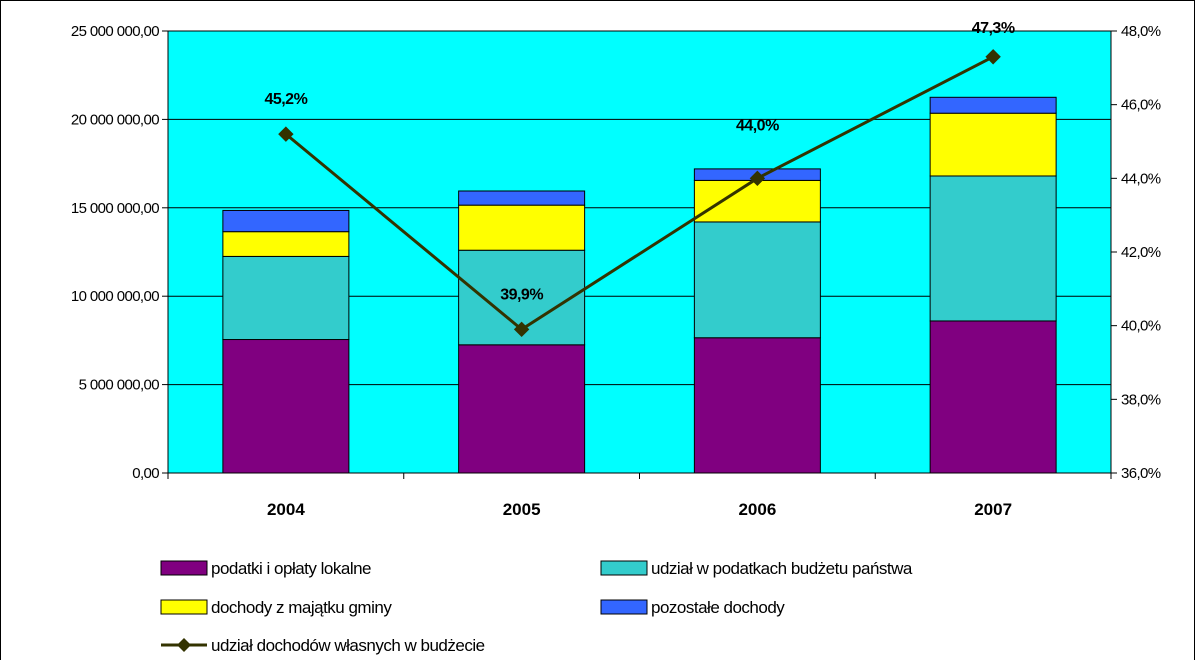 This screenshot has width=1197, height=660. What do you see at coordinates (1141, 31) in the screenshot?
I see `y-right-tick-label: 48,0%` at bounding box center [1141, 31].